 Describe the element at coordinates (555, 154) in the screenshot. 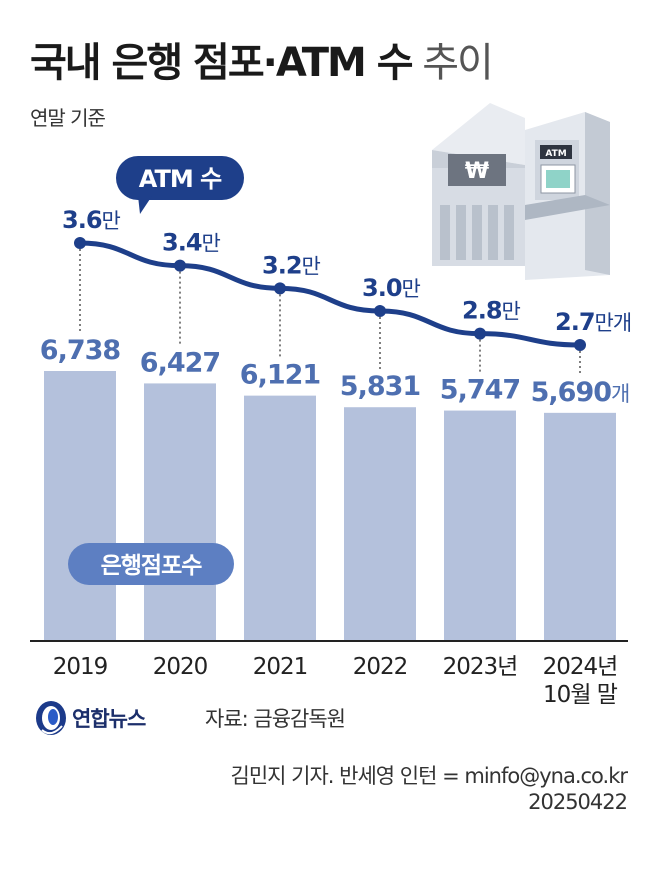

I see `svg-text: ATM` at that location.